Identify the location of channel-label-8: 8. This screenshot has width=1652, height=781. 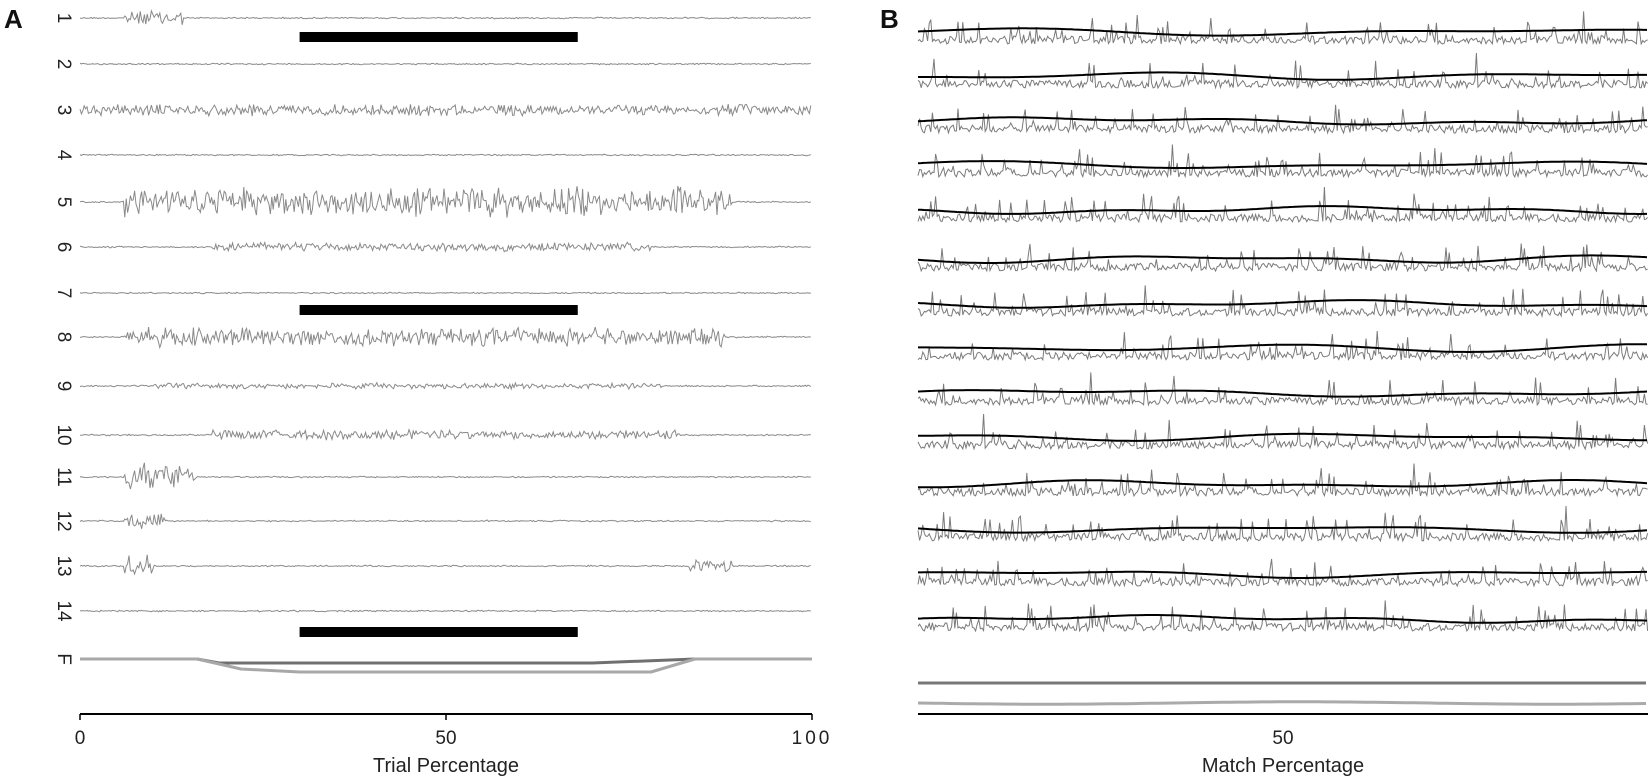
(63, 337).